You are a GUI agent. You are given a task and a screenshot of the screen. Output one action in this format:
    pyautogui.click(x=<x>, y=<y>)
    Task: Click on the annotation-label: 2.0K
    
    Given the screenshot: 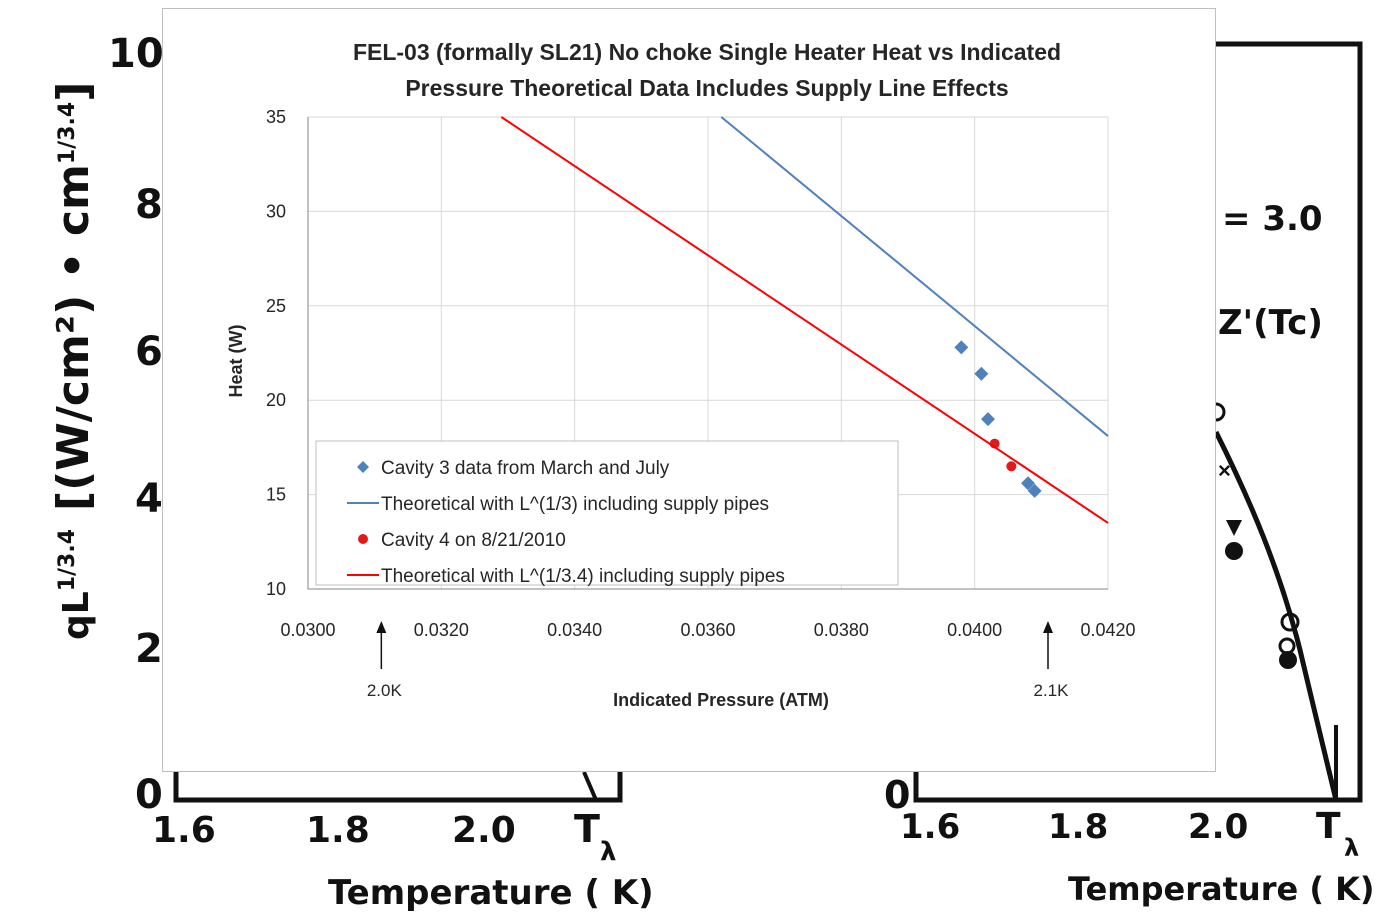 What is the action you would take?
    pyautogui.click(x=385, y=690)
    